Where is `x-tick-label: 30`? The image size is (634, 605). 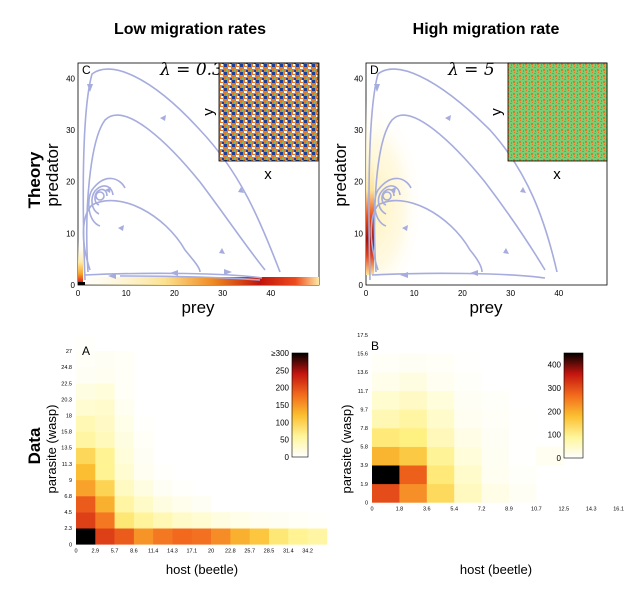 x-tick-label: 30 is located at coordinates (510, 293).